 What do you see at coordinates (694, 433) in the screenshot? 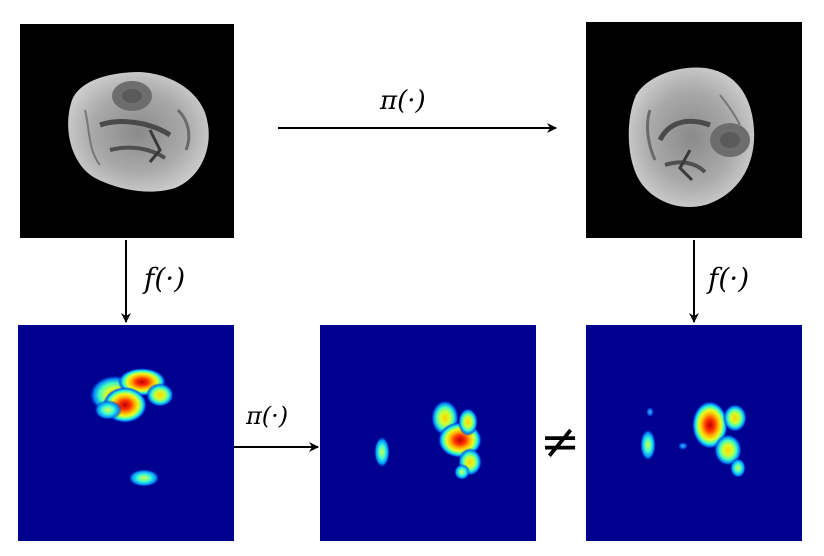
I see `saliency-map-transformed` at bounding box center [694, 433].